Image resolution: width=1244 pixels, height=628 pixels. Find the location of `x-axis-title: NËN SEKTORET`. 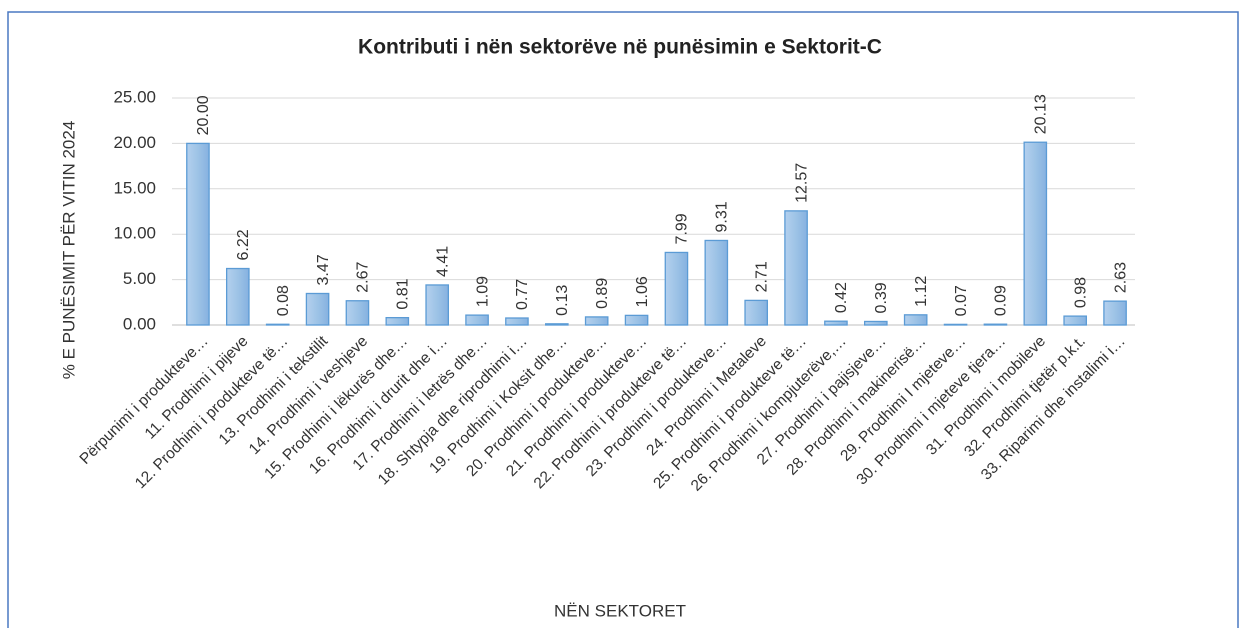

x-axis-title: NËN SEKTORET is located at coordinates (620, 610).